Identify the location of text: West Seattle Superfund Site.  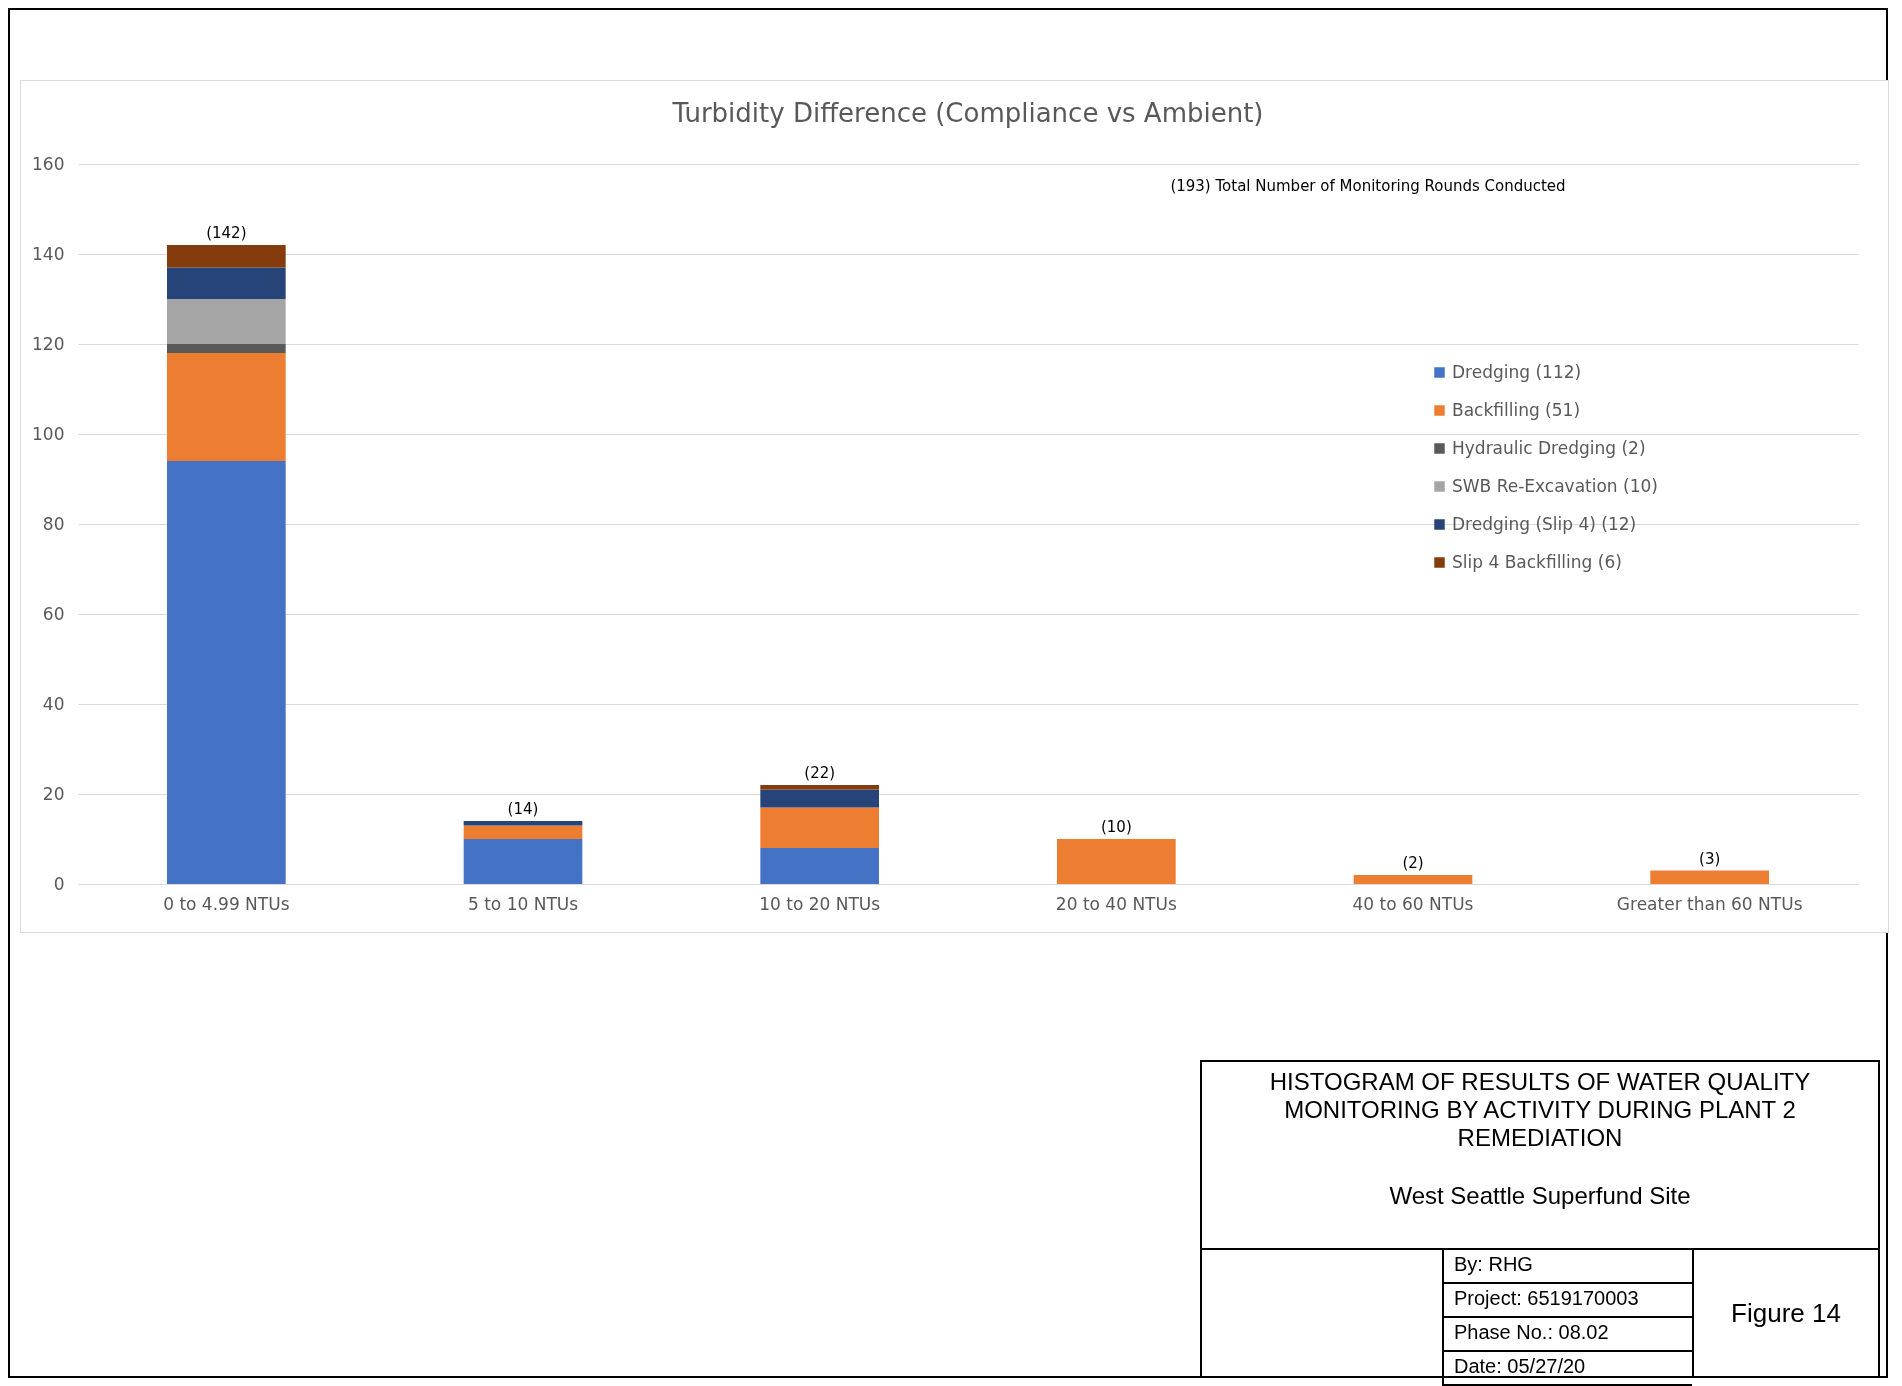
(1540, 1196).